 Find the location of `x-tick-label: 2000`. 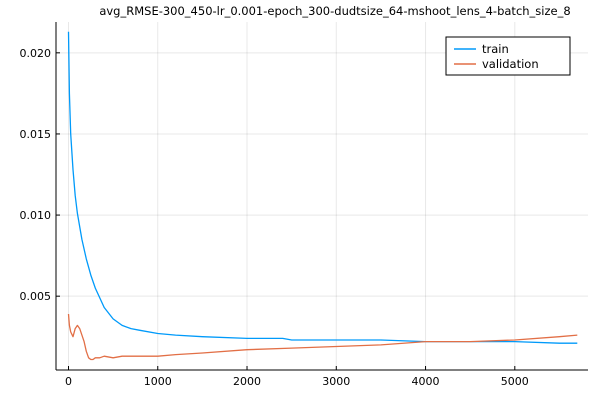

x-tick-label: 2000 is located at coordinates (247, 381).